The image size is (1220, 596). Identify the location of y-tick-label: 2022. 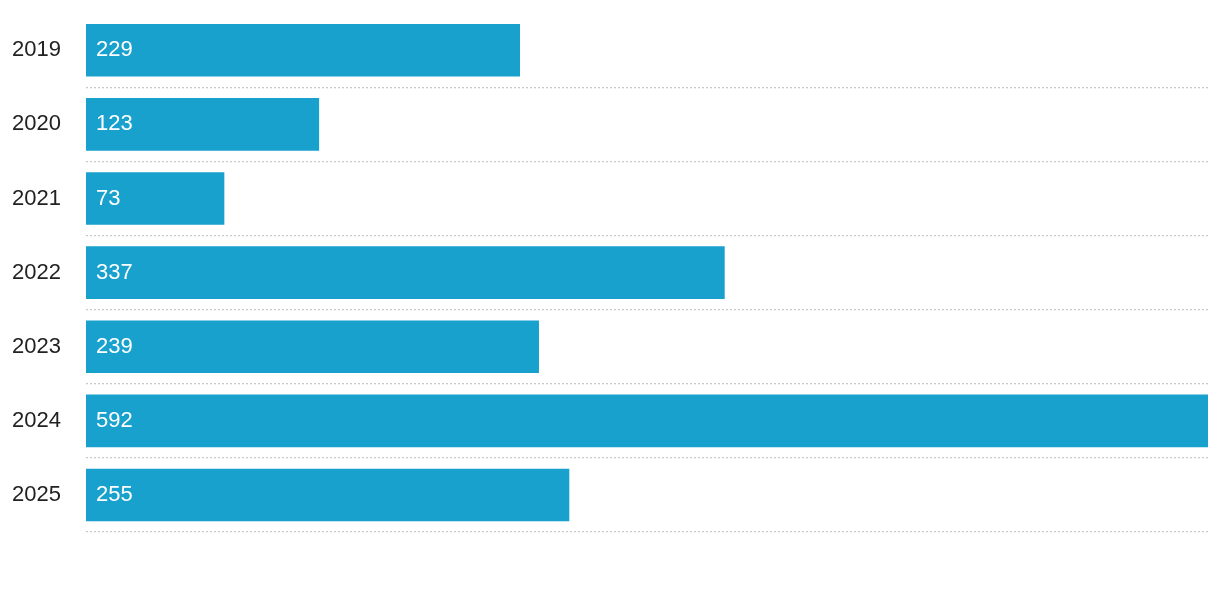
(36, 271).